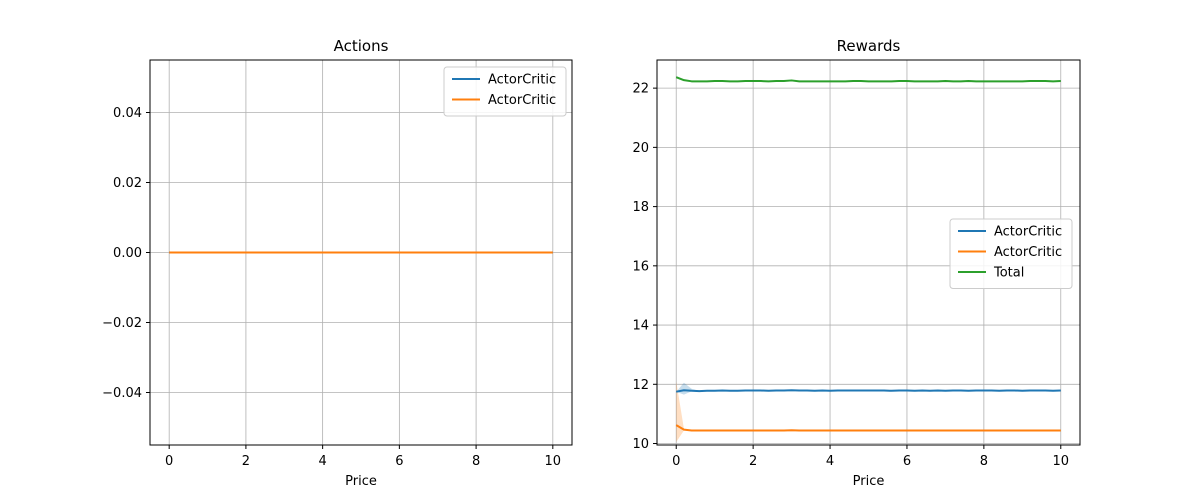 The height and width of the screenshot is (500, 1200). What do you see at coordinates (122, 393) in the screenshot?
I see `y-tick-label: −0.04` at bounding box center [122, 393].